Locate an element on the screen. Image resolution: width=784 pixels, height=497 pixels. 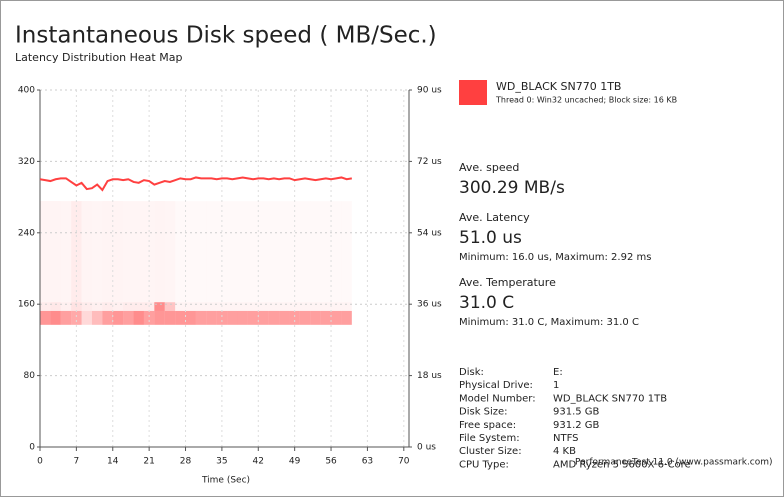
legend-swatch is located at coordinates (473, 92).